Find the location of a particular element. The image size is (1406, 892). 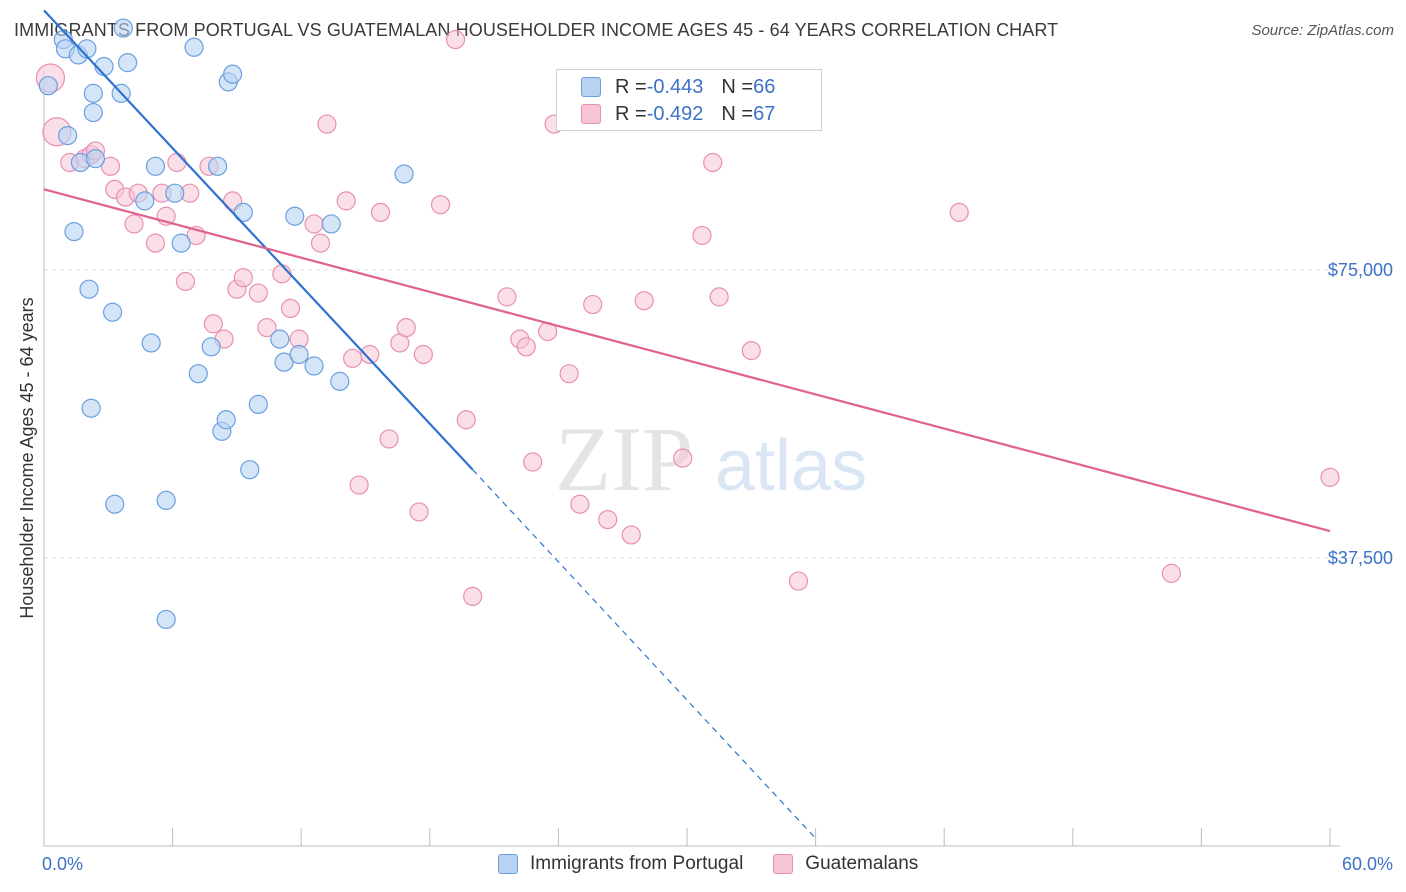

legend-item-guatemalans: Guatemalans is located at coordinates (845, 864).